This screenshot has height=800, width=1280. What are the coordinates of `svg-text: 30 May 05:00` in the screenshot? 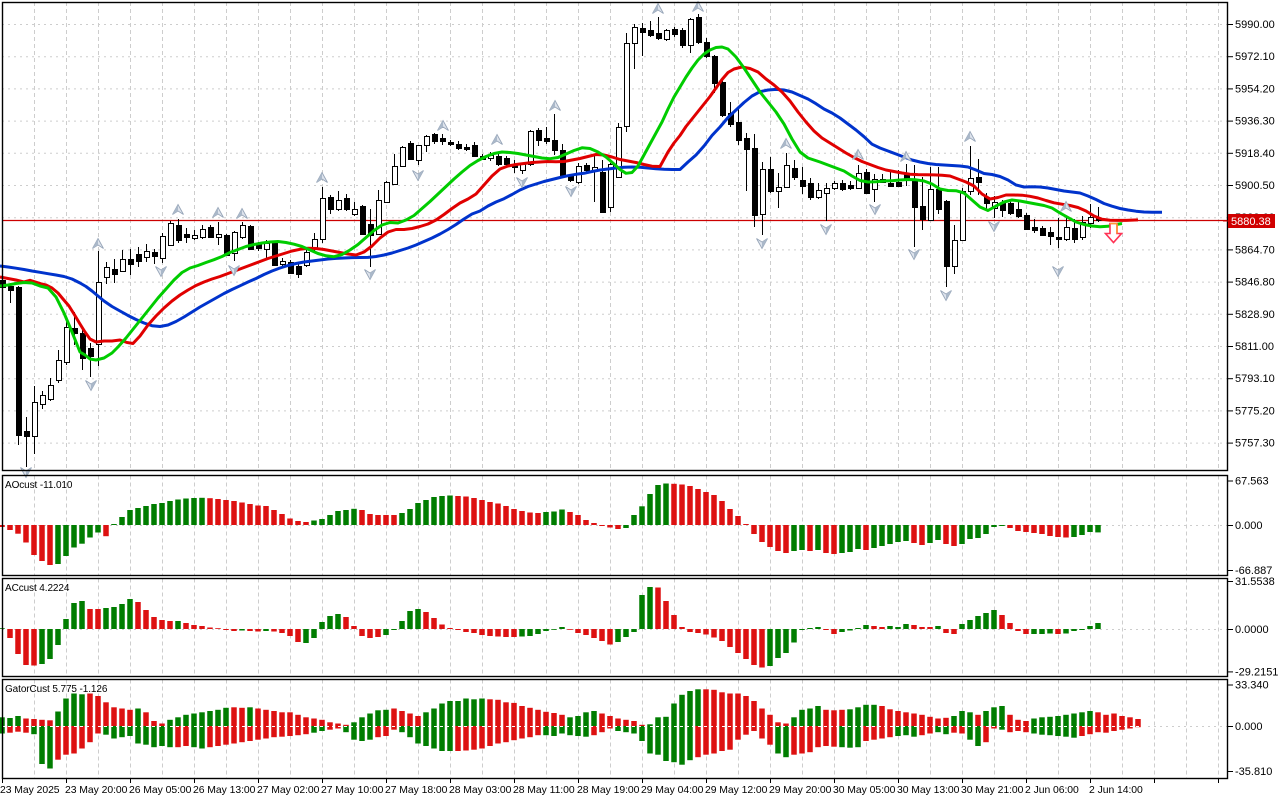 It's located at (864, 790).